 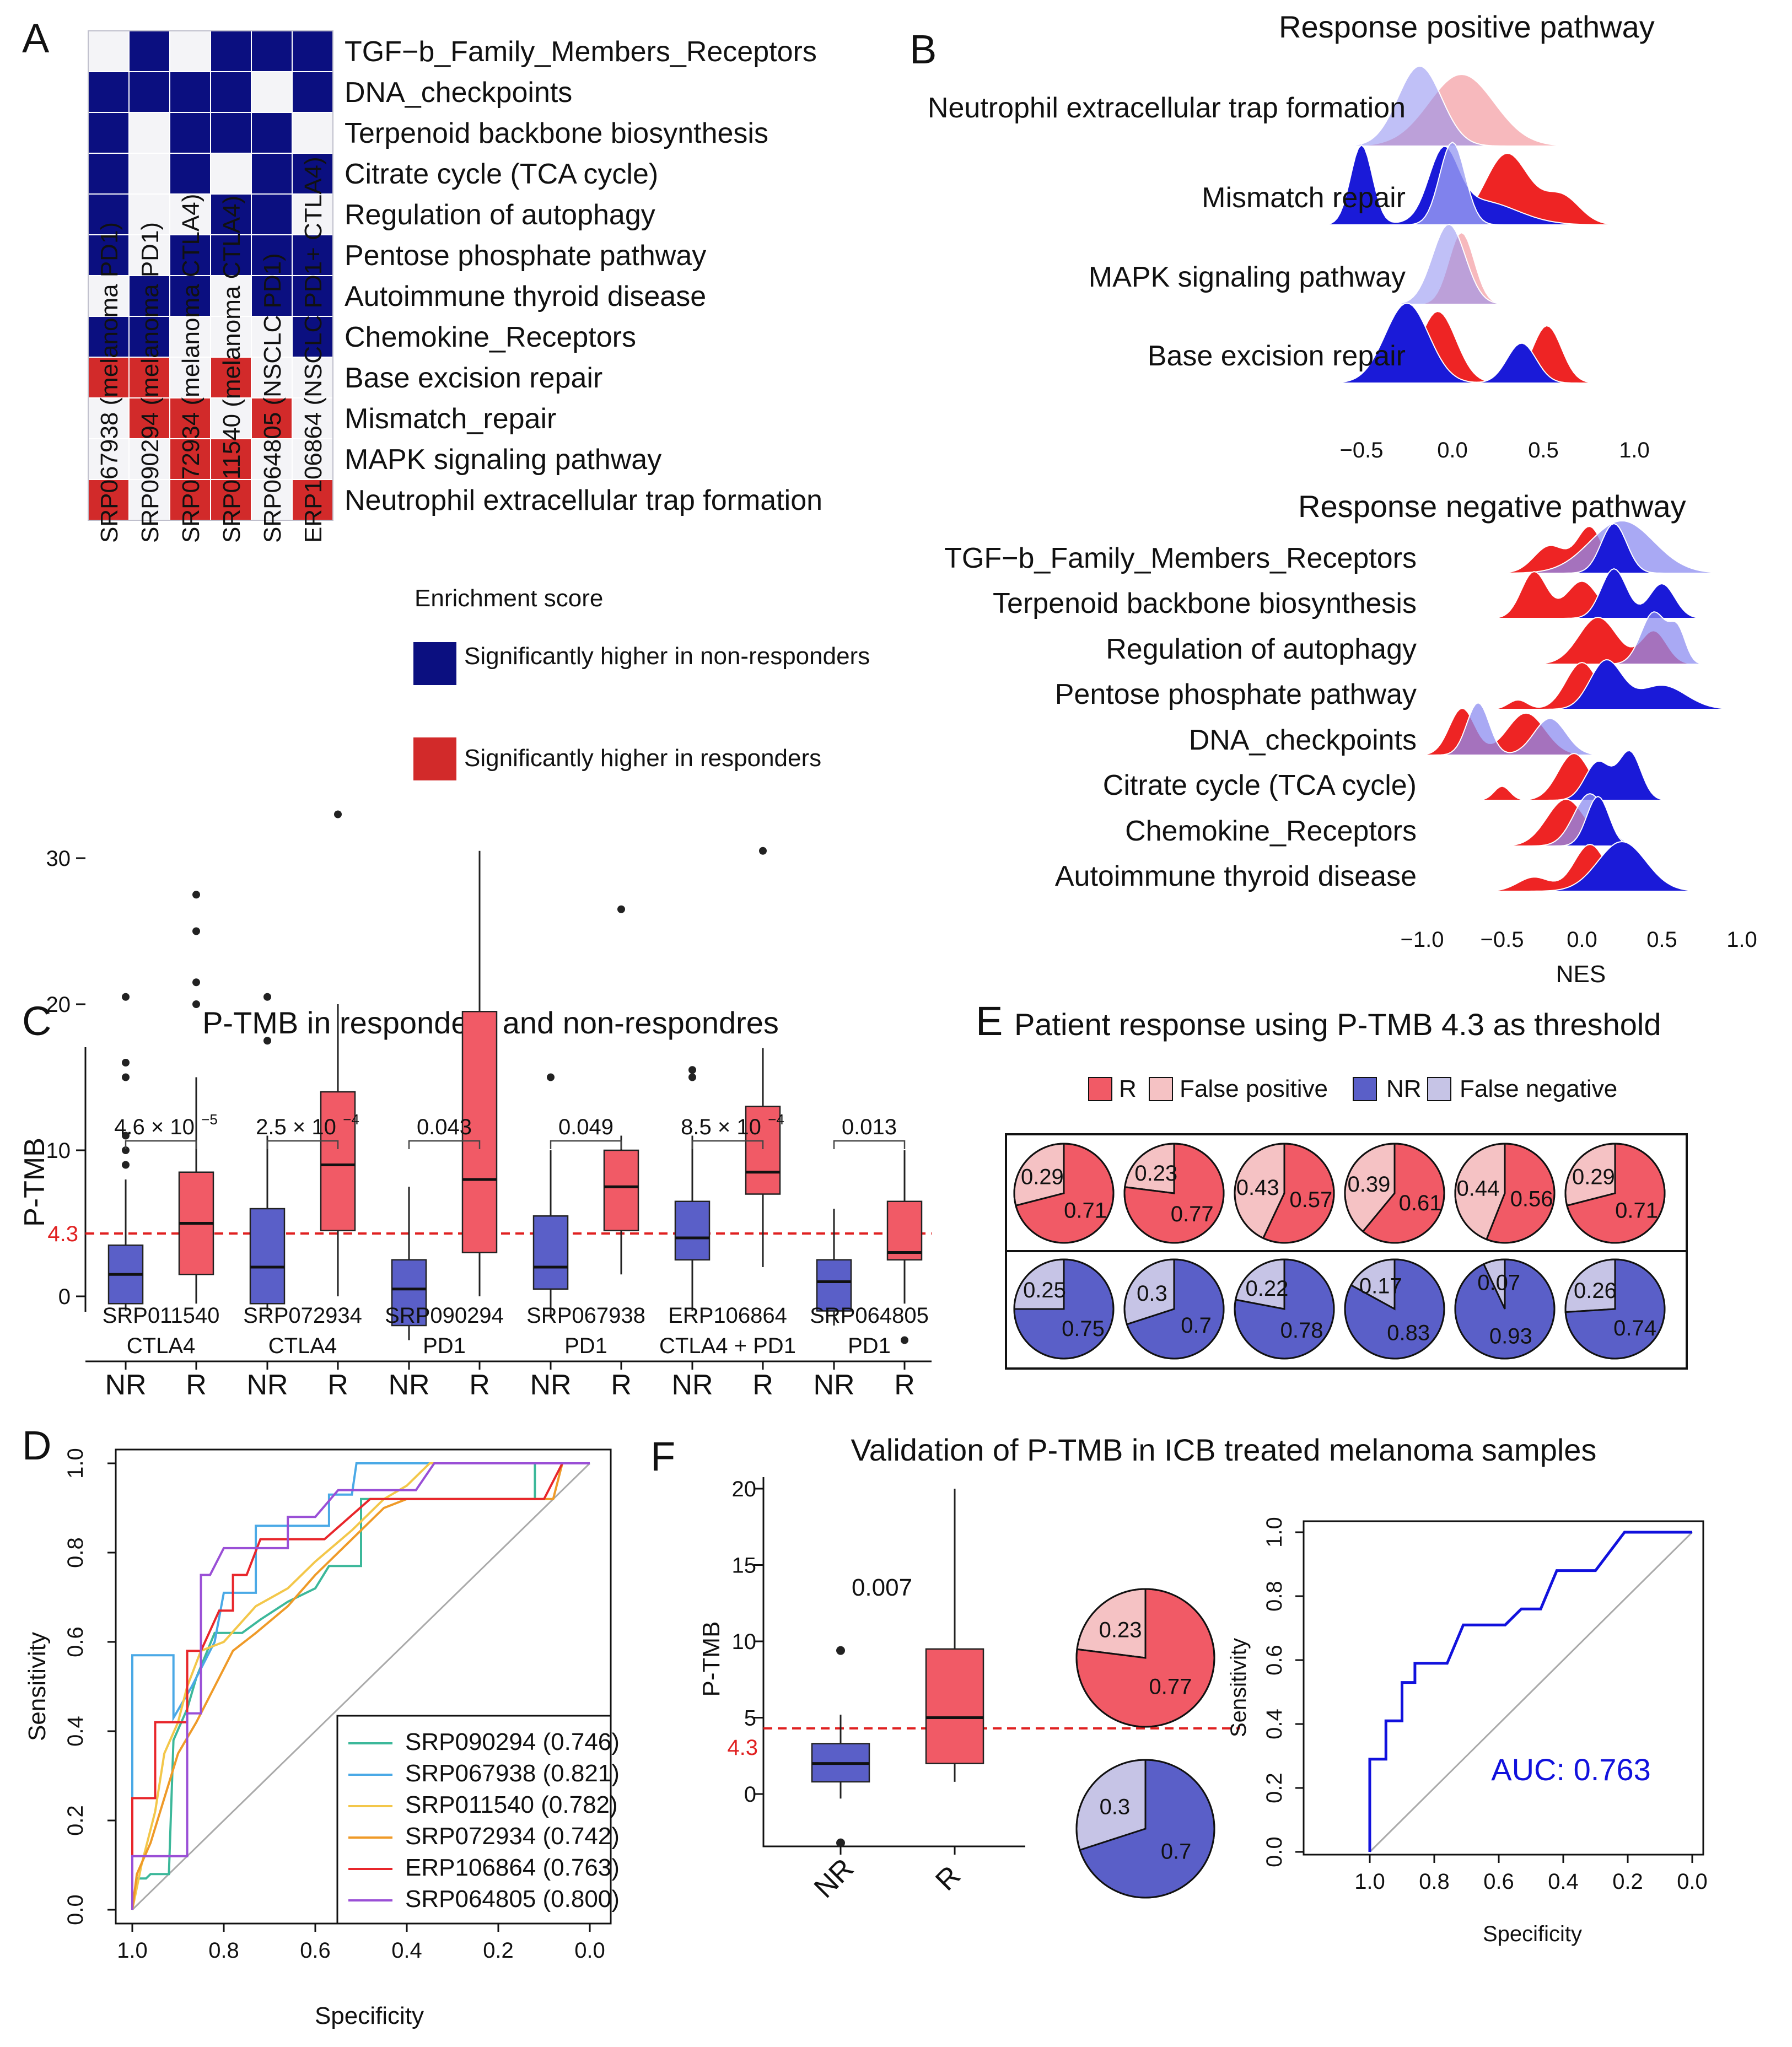 I want to click on legend-swatch-blue, so click(x=434, y=663).